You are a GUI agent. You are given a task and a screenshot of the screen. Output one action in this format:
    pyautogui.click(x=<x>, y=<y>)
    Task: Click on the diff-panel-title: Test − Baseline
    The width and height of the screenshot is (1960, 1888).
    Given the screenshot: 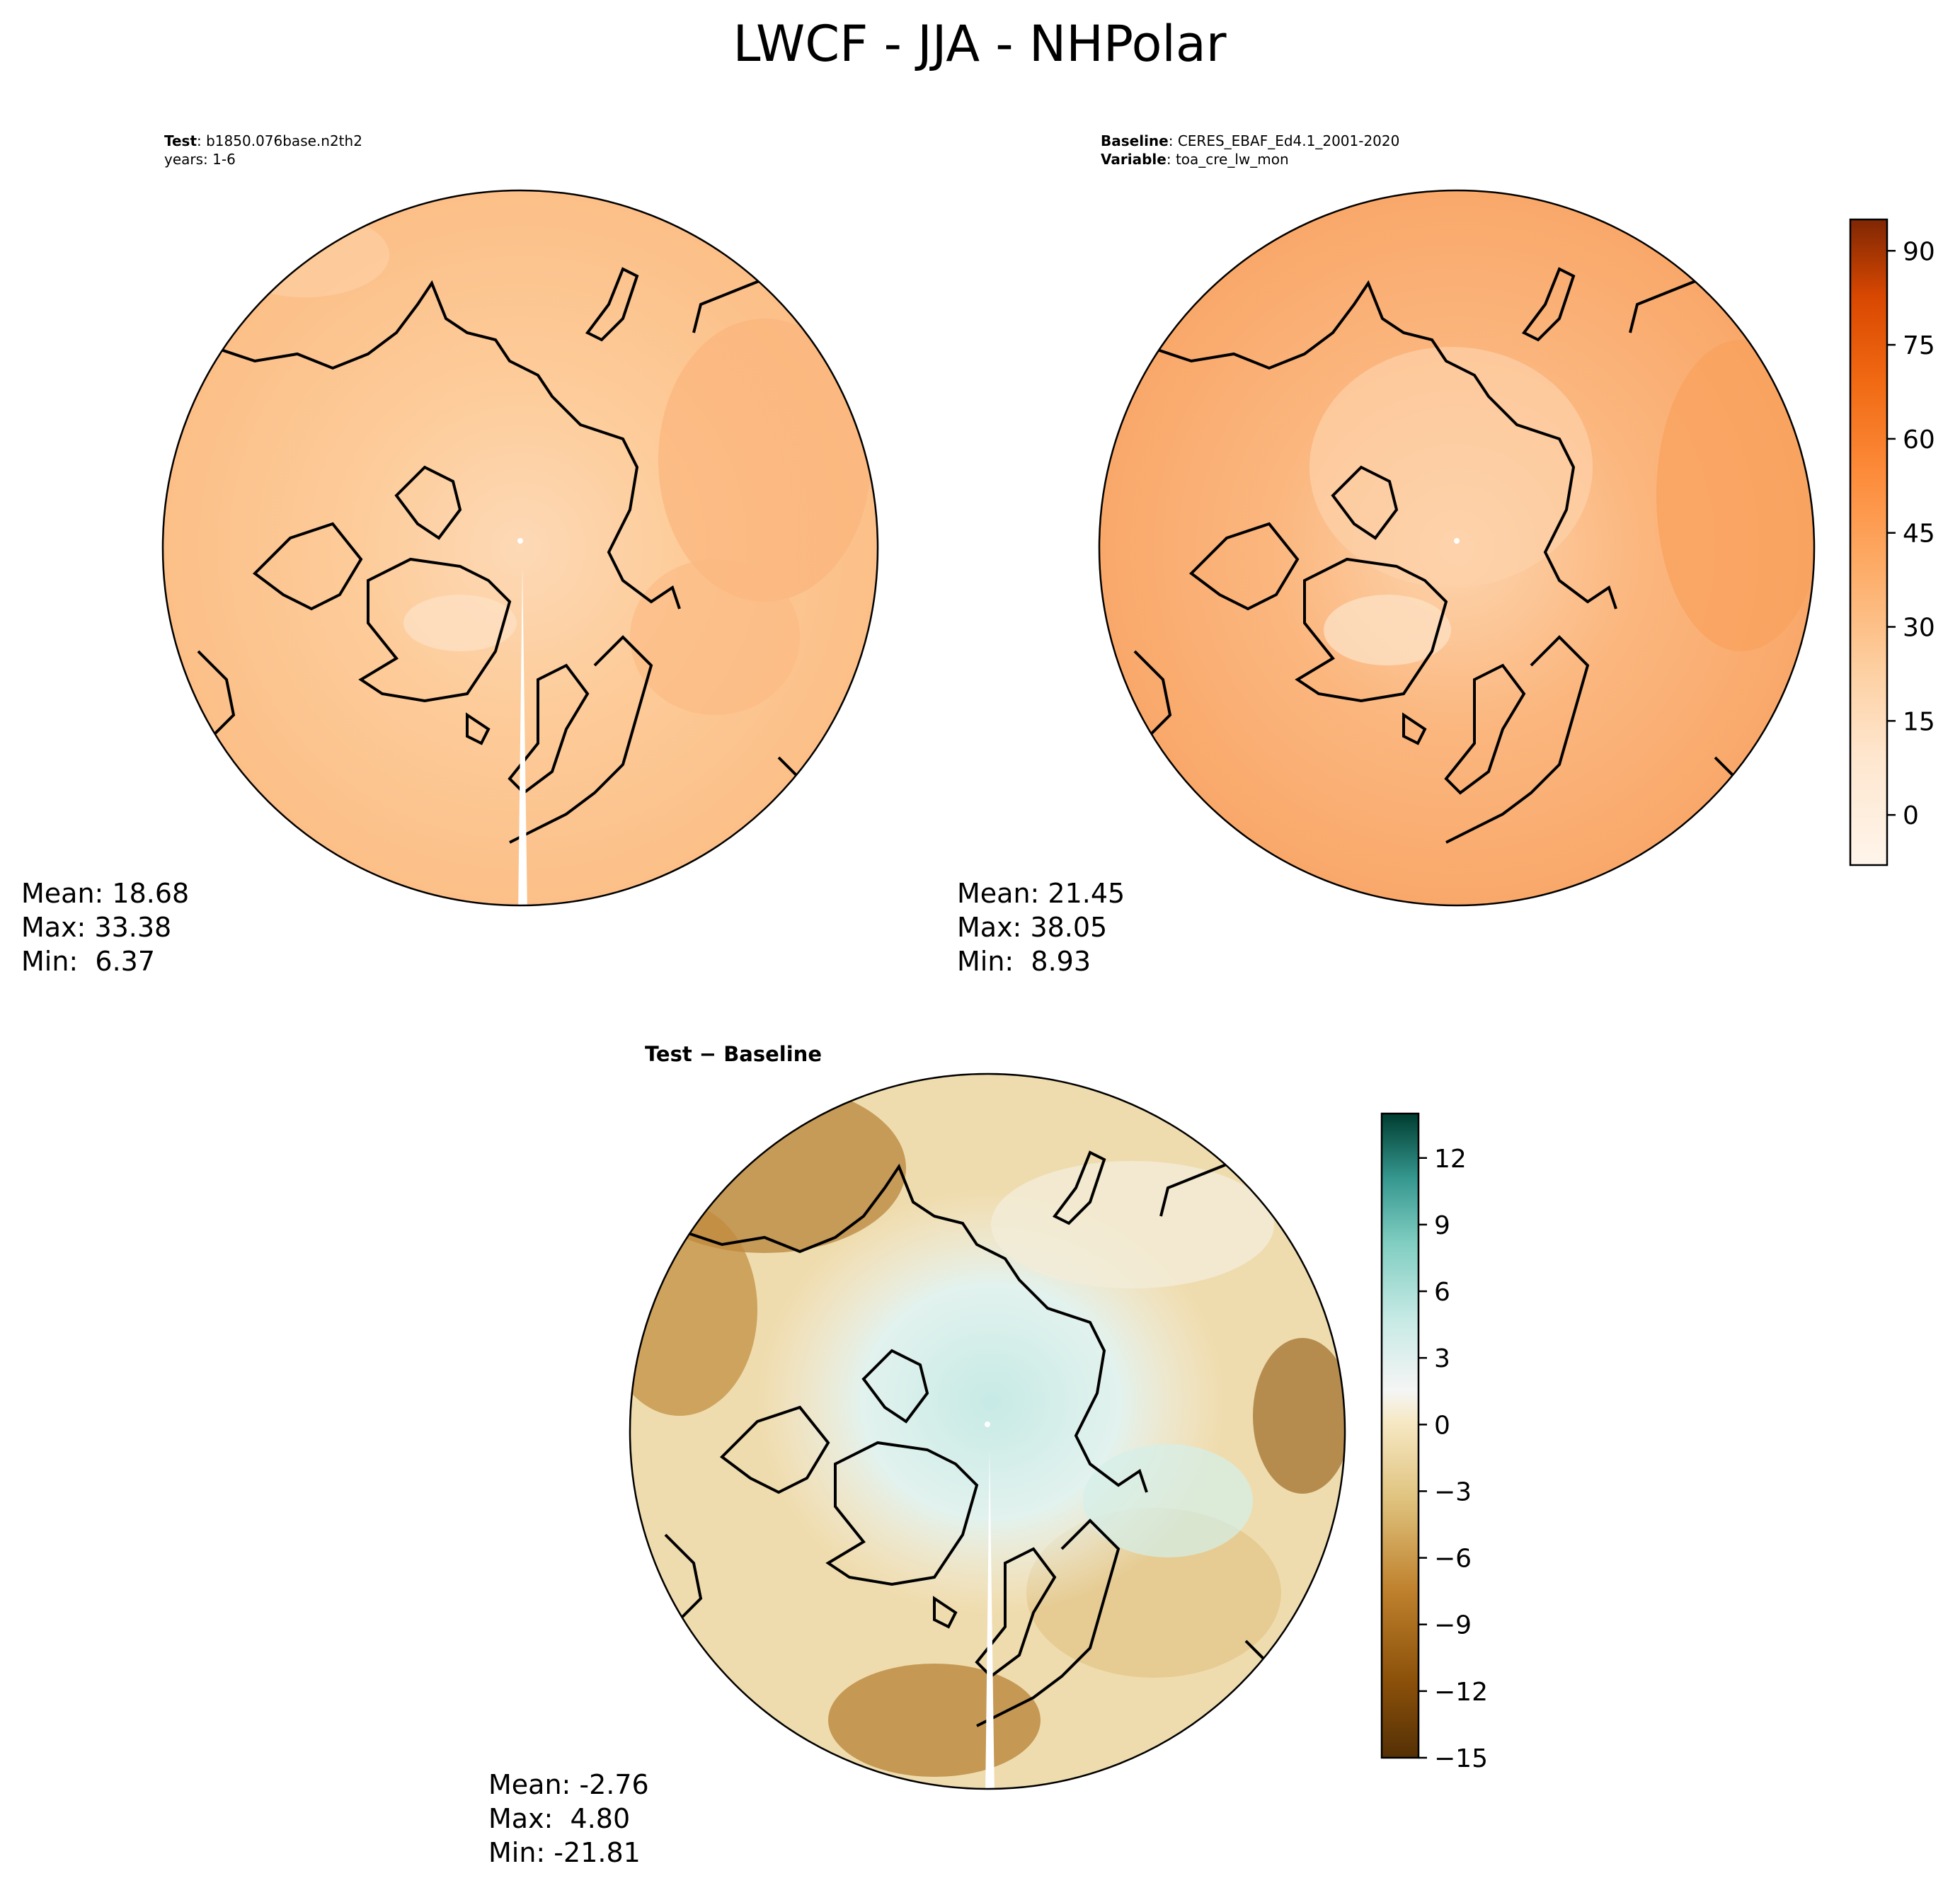 What is the action you would take?
    pyautogui.click(x=733, y=1054)
    